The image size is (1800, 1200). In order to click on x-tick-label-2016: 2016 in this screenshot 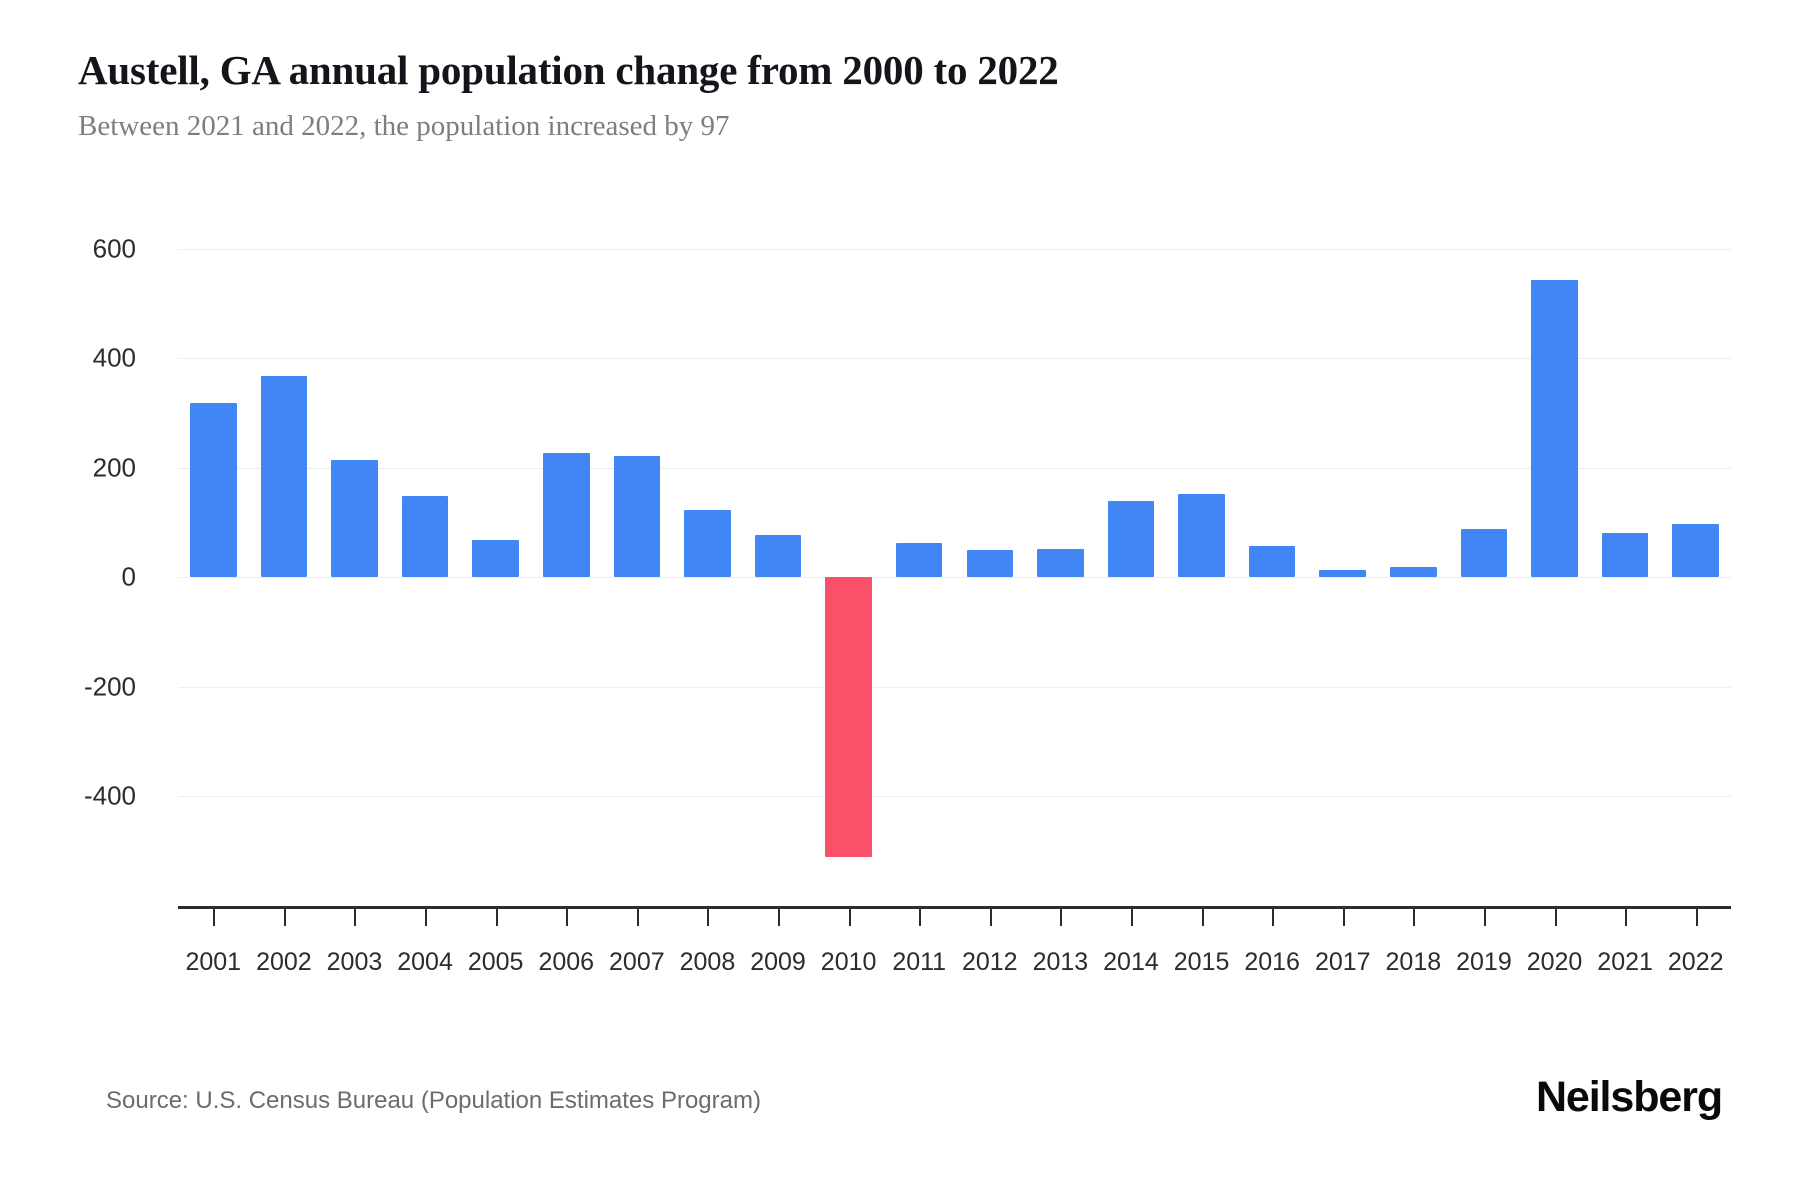, I will do `click(1272, 962)`.